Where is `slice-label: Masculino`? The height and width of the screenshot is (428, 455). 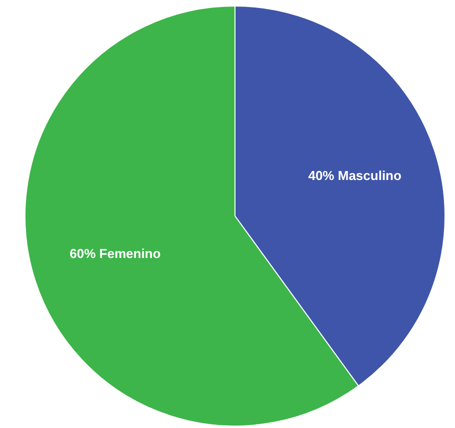 slice-label: Masculino is located at coordinates (368, 176).